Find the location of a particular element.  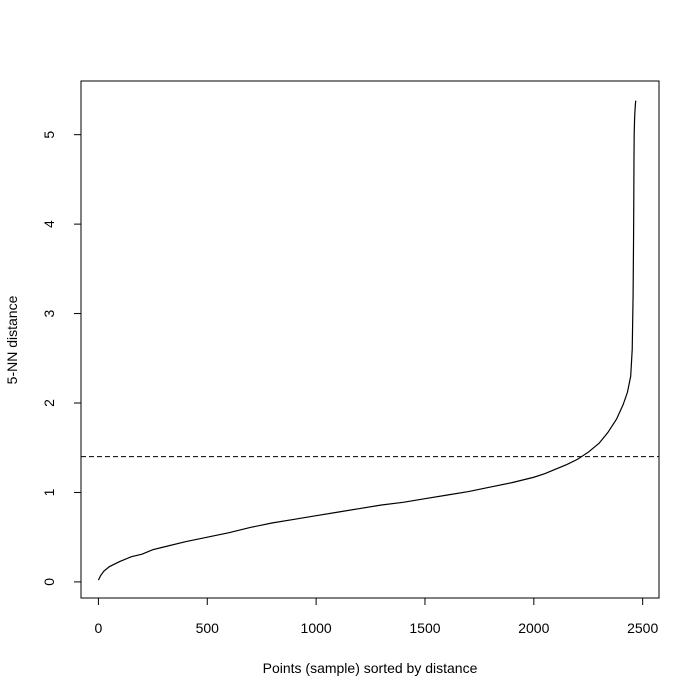

x-tick-label: 0 is located at coordinates (99, 628).